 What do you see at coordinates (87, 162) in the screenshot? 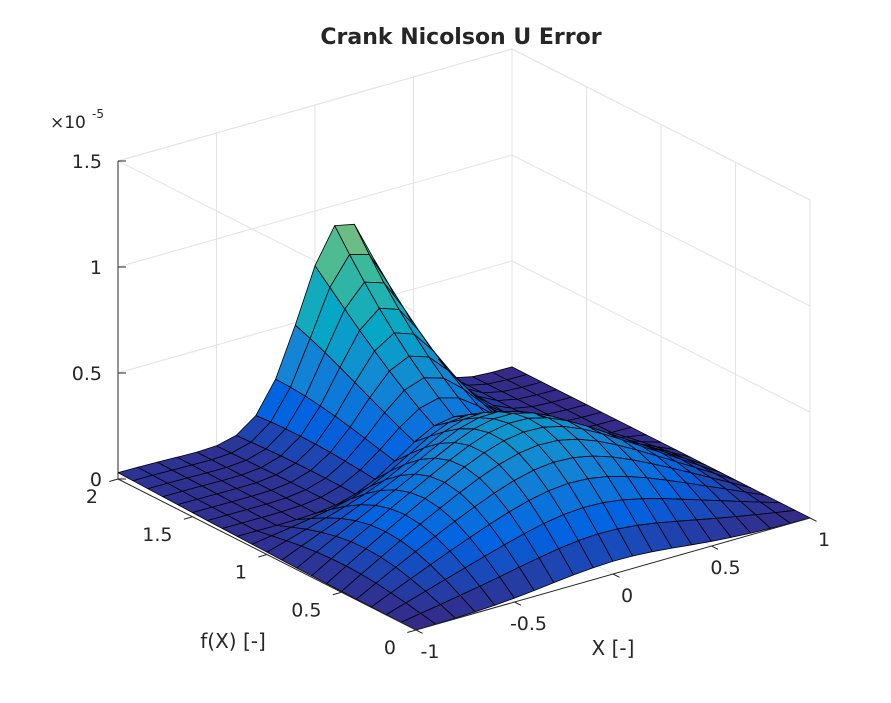
I see `z-tick-label: 1.5` at bounding box center [87, 162].